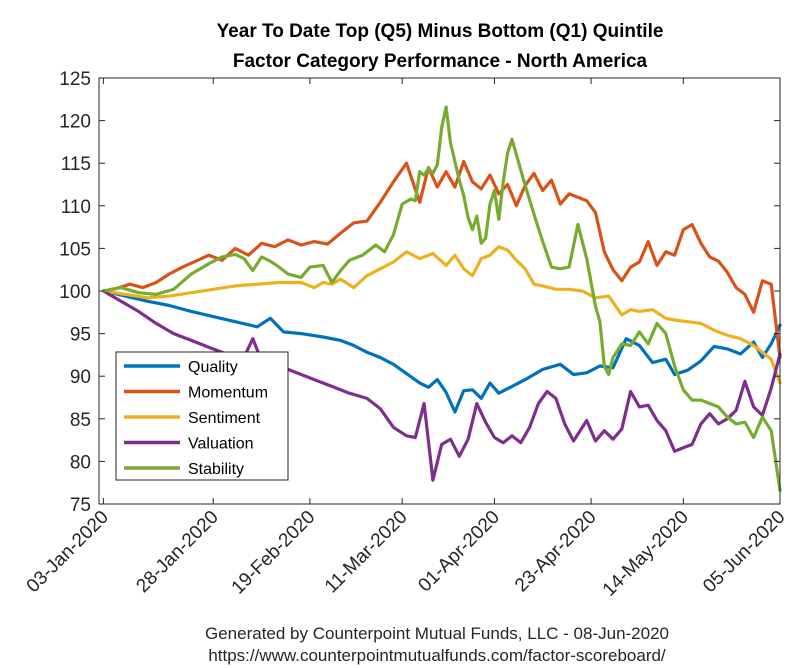 This screenshot has width=811, height=668. Describe the element at coordinates (366, 552) in the screenshot. I see `x-tick-label: 11-Mar-2020` at that location.